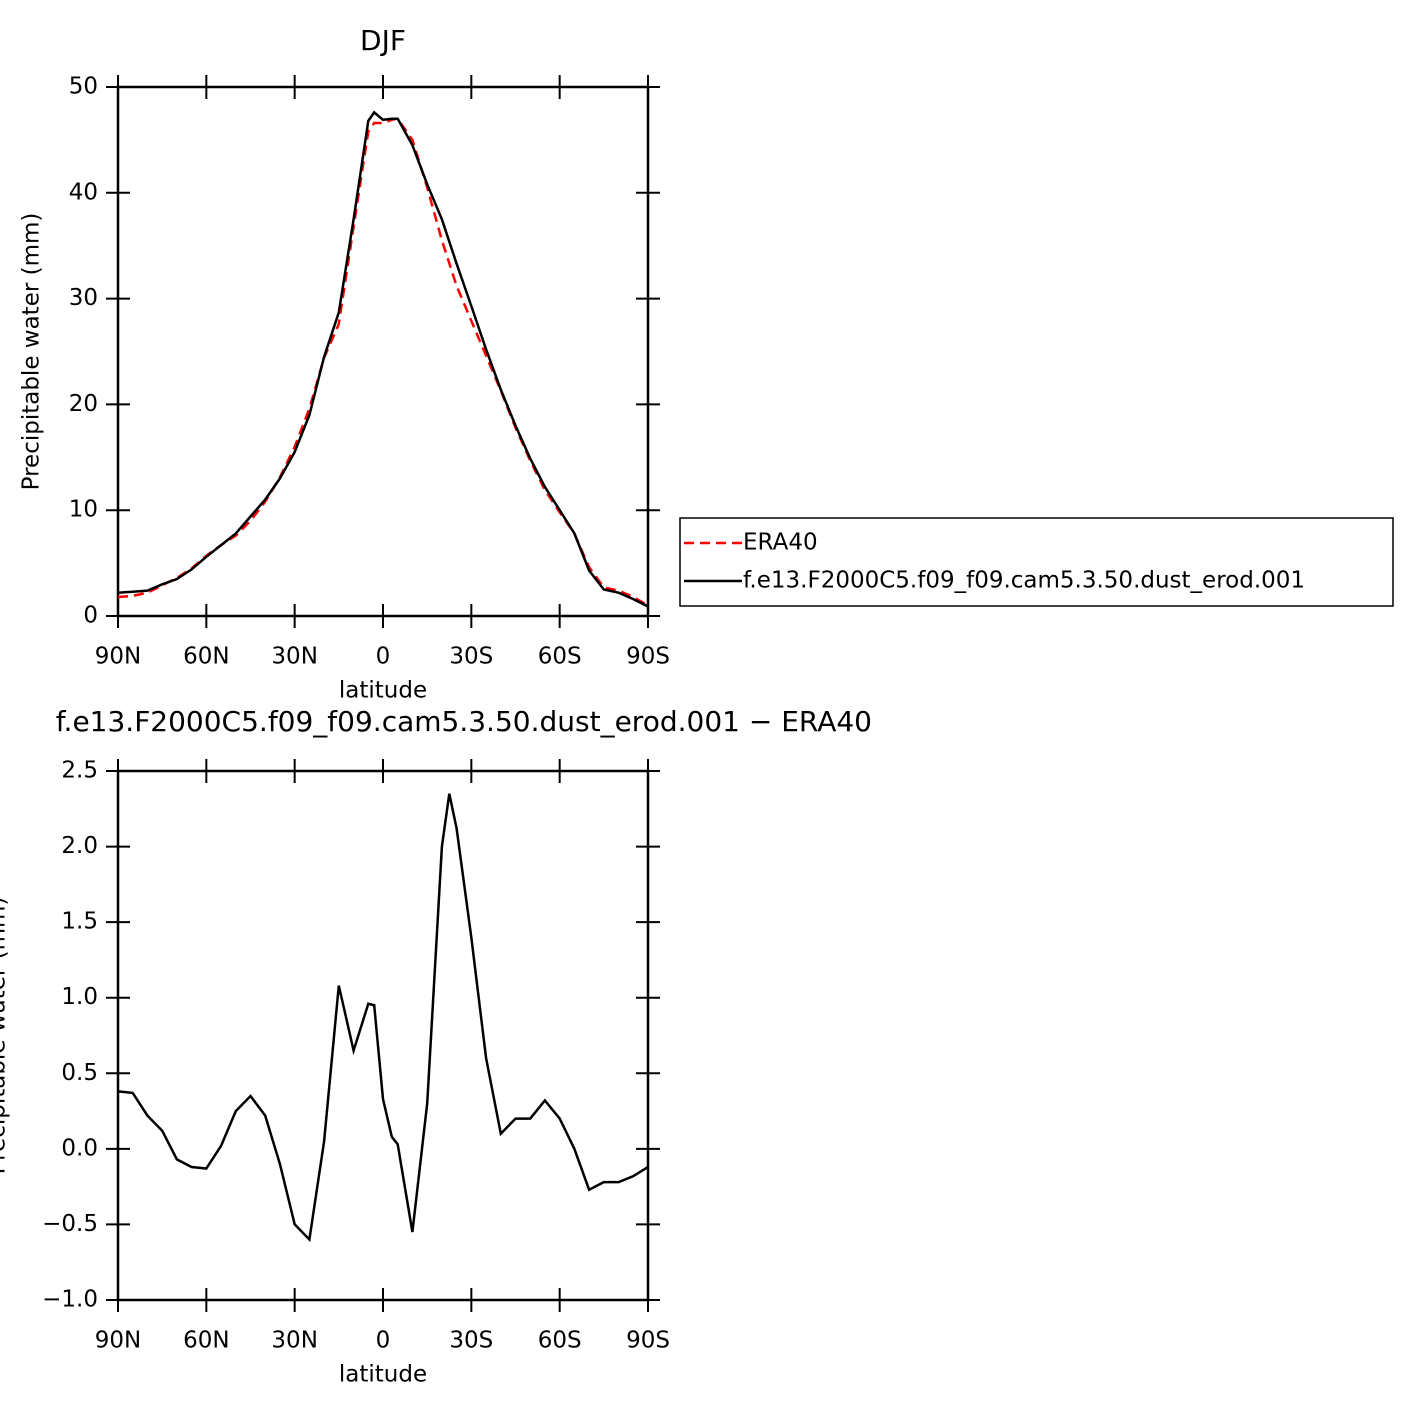 The height and width of the screenshot is (1413, 1413). What do you see at coordinates (79, 1148) in the screenshot?
I see `y-tick-label: 0.0` at bounding box center [79, 1148].